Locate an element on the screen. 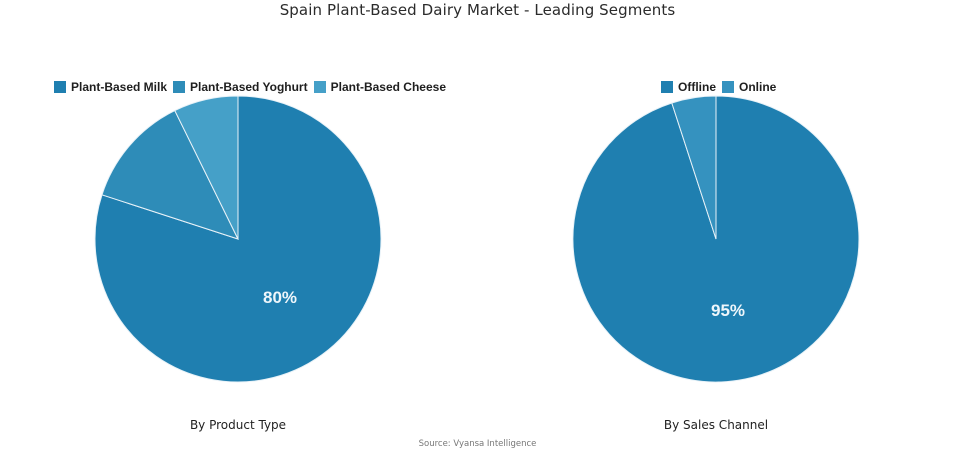  legend-label: Plant-Based Milk is located at coordinates (119, 87).